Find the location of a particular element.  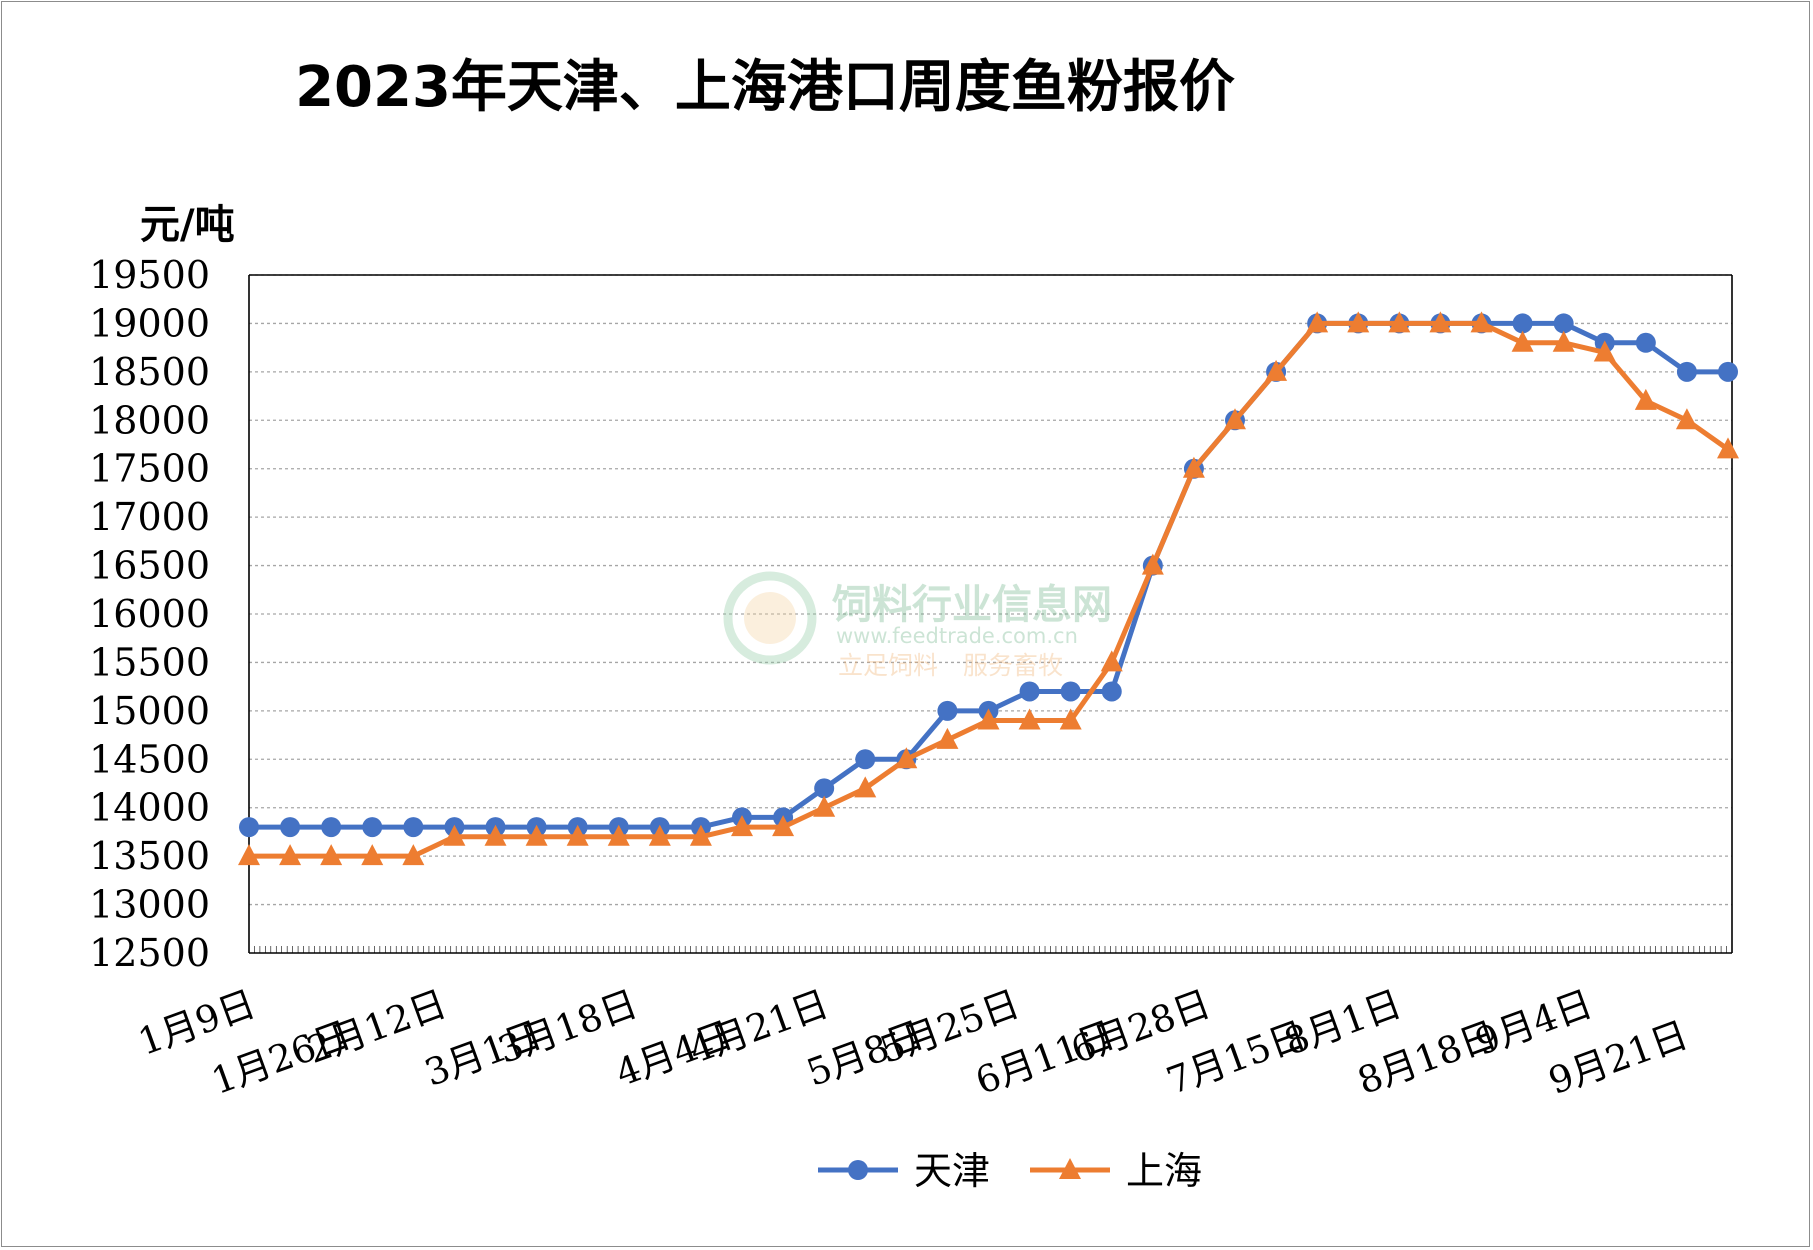

chart-title: 2023年天津、上海港口周度鱼粉报价 is located at coordinates (765, 87).